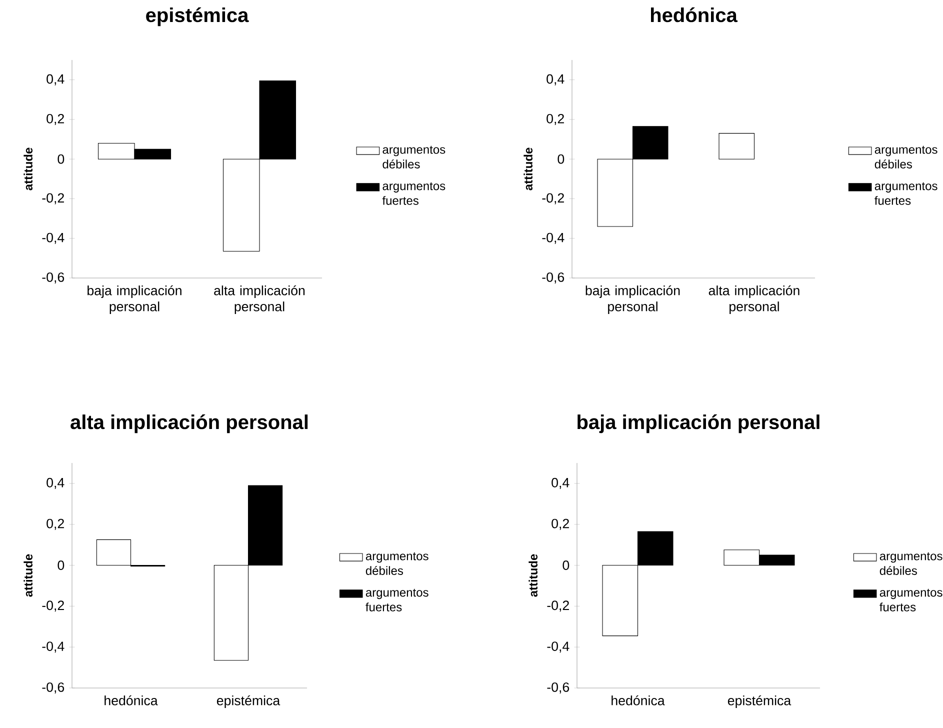 This screenshot has height=728, width=943. I want to click on chart-title: baja implicación personal, so click(699, 424).